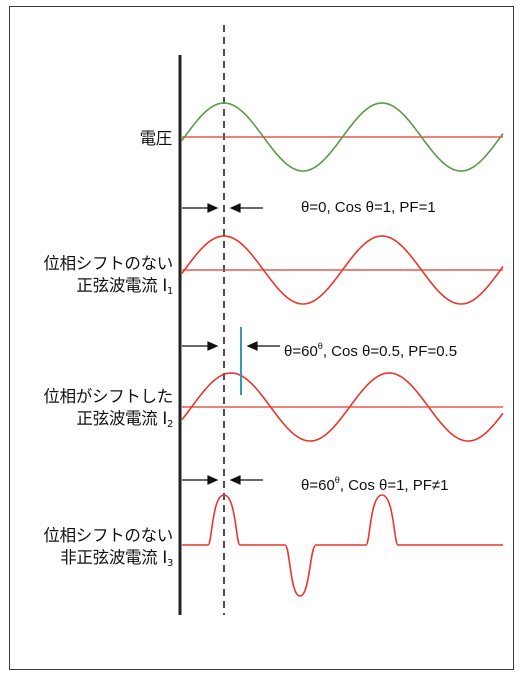  Describe the element at coordinates (156, 138) in the screenshot. I see `voltage-label: 電圧` at that location.